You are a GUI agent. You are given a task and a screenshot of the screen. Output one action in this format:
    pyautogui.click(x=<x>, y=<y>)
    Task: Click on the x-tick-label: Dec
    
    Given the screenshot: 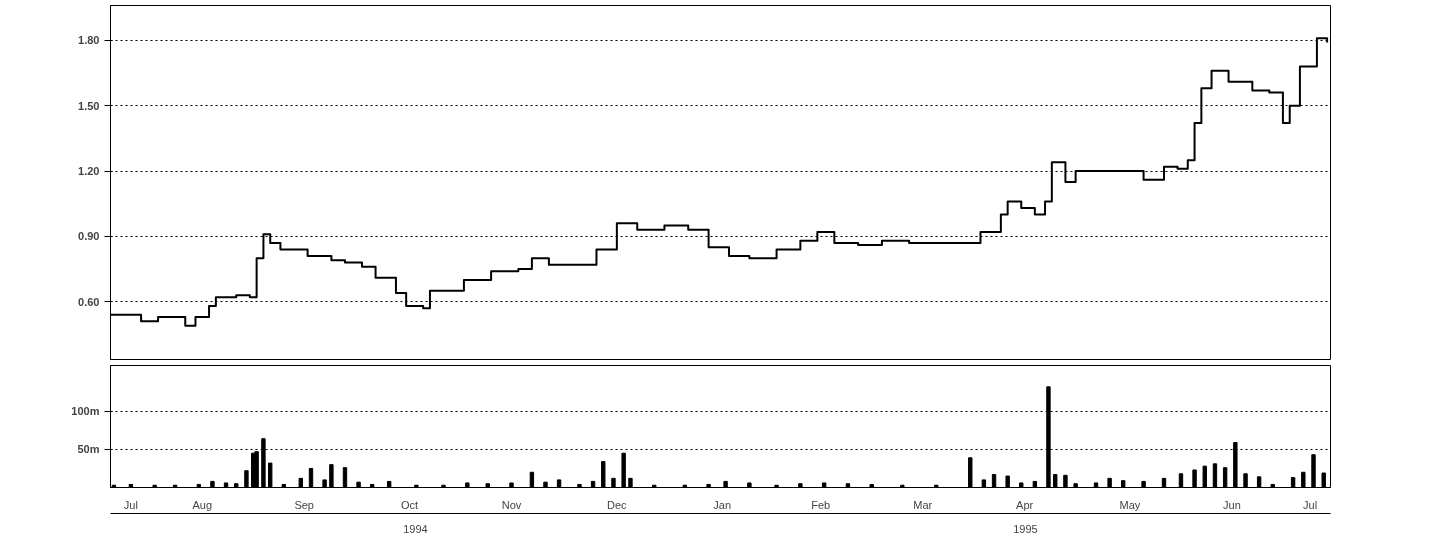 What is the action you would take?
    pyautogui.click(x=617, y=504)
    